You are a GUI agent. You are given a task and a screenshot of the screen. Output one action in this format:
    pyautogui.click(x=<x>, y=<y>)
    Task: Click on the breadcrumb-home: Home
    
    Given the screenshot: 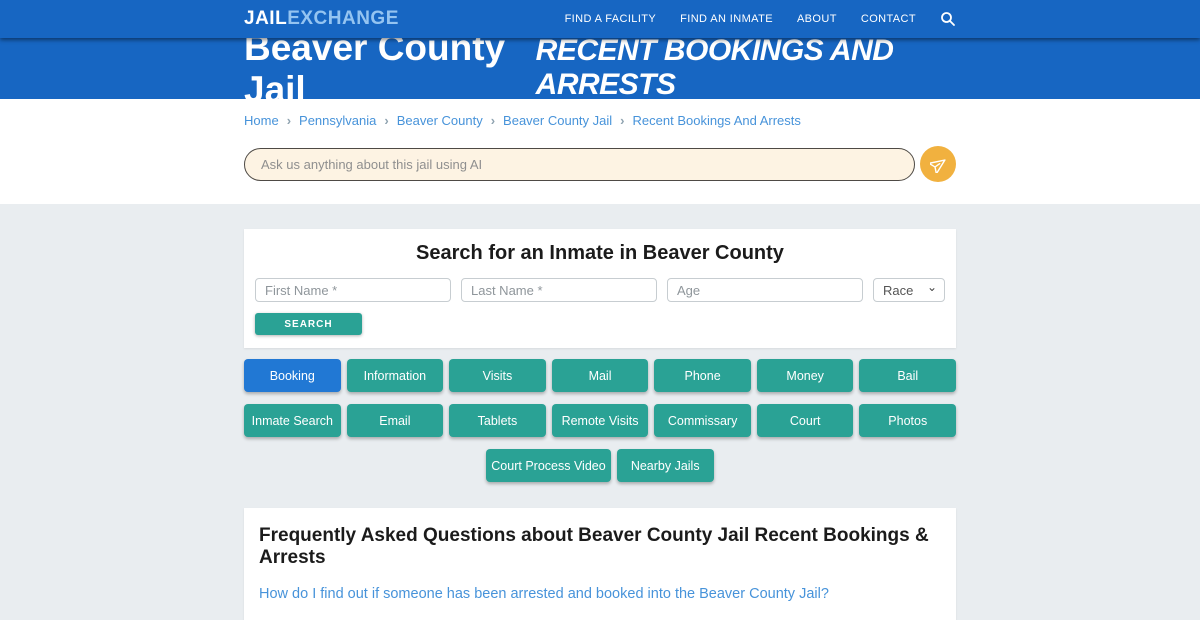 What is the action you would take?
    pyautogui.click(x=261, y=120)
    